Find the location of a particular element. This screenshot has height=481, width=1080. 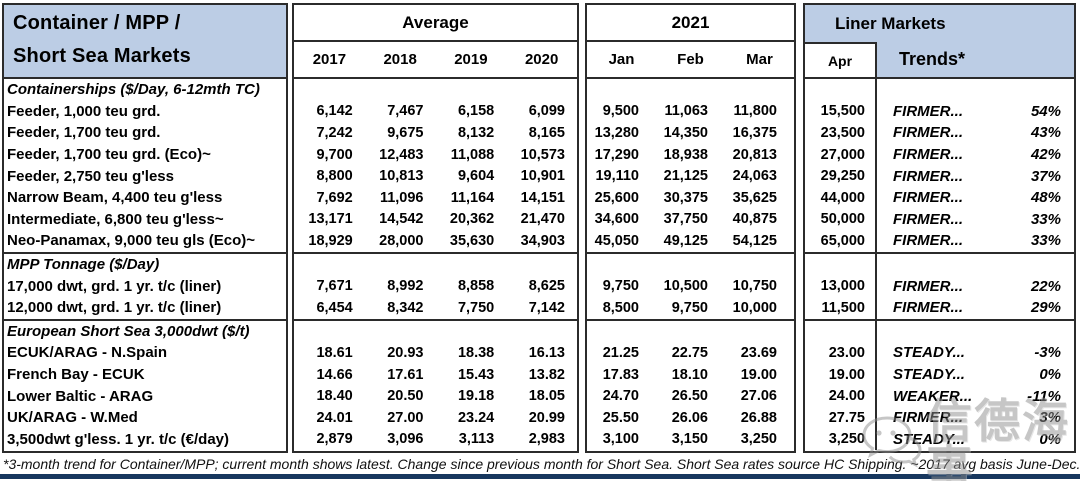

table-row: 18.40 20.50 19.18 18.05 is located at coordinates (435, 396).